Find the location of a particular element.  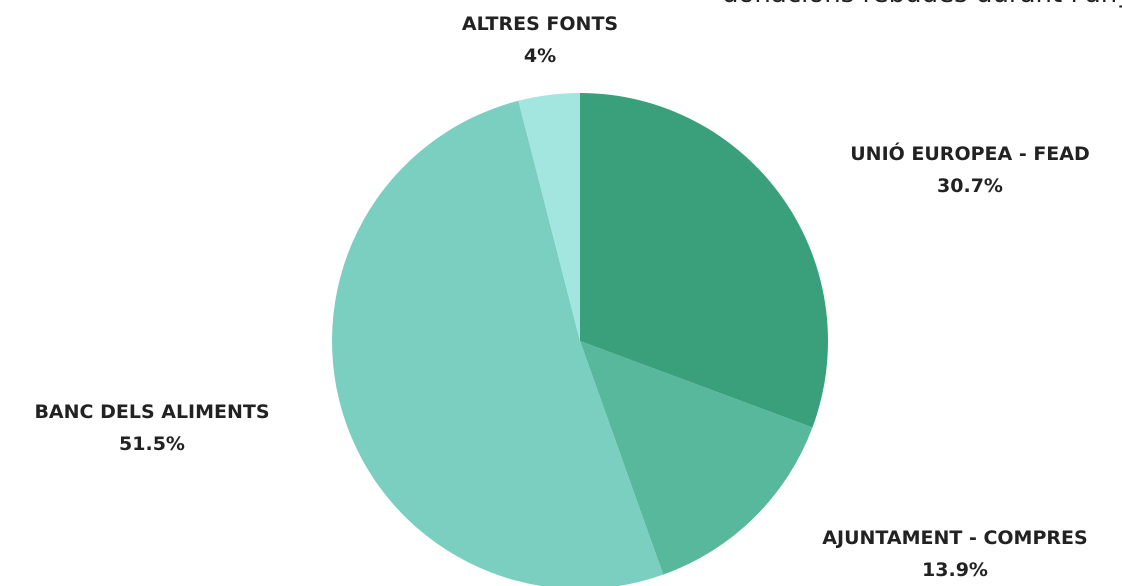

slice-value: 13.9% is located at coordinates (955, 570).